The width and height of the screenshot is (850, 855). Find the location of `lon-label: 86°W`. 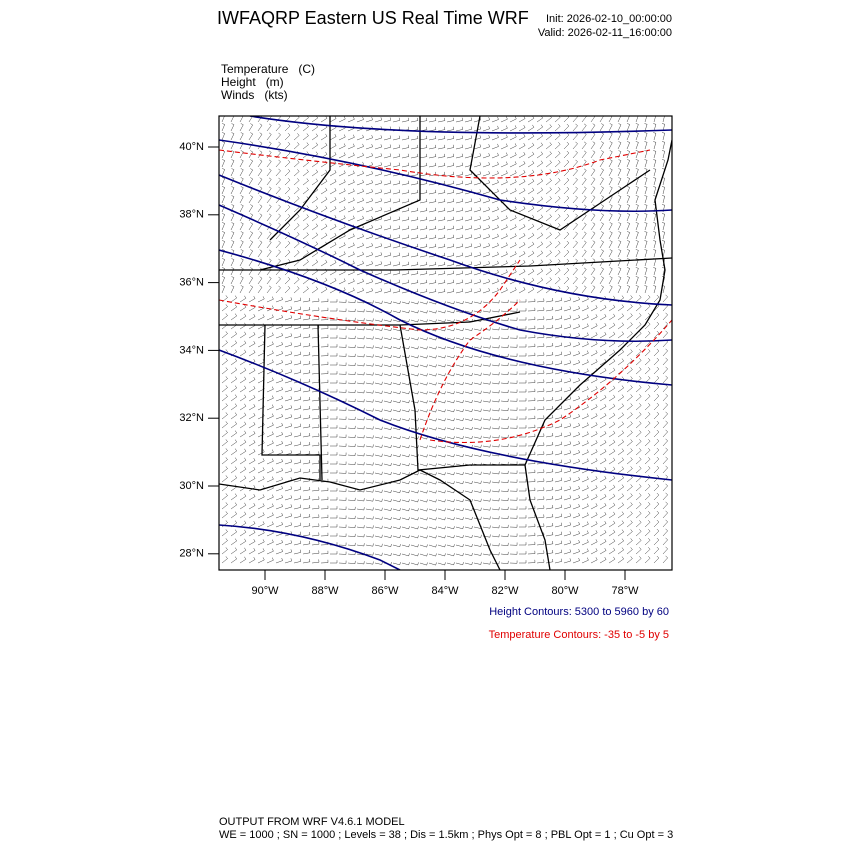

lon-label: 86°W is located at coordinates (385, 591).